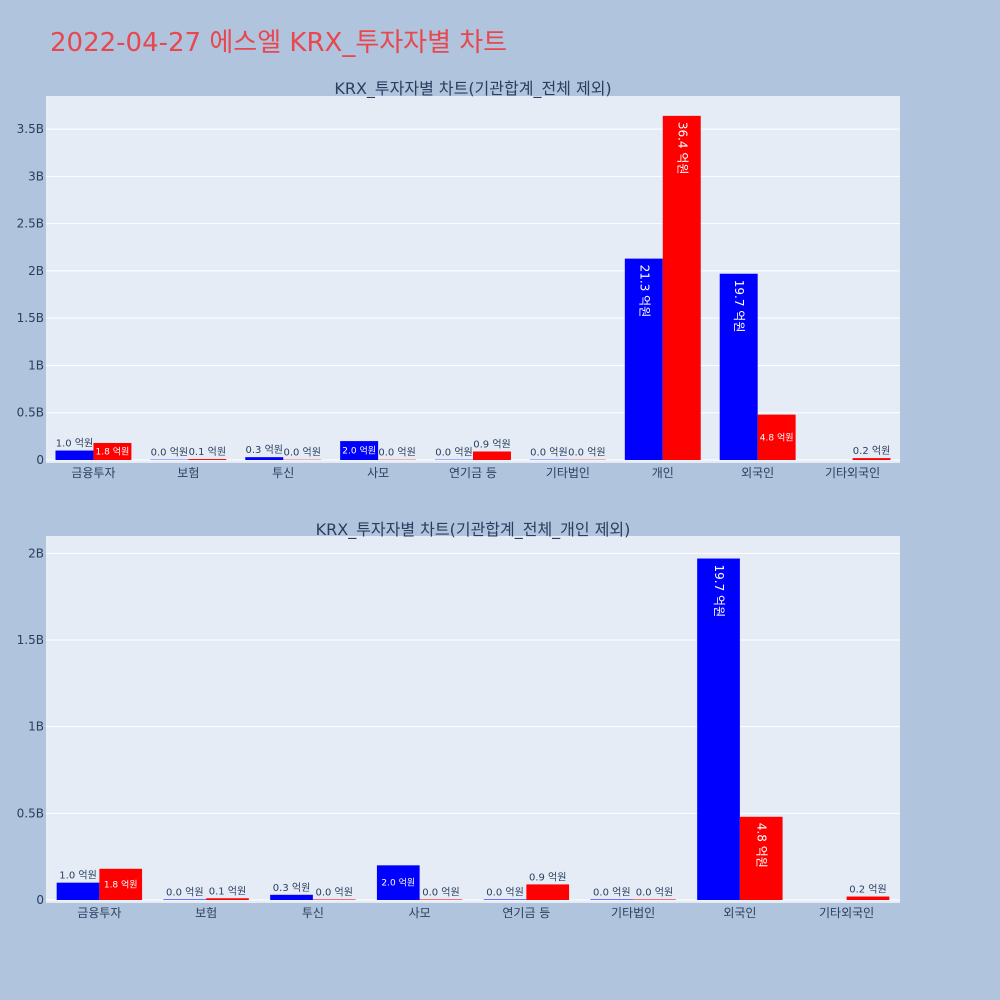 This screenshot has width=1000, height=1000. What do you see at coordinates (472, 89) in the screenshot?
I see `chart-title: KRX_투자자별 차트(기관합계_전체 제외)` at bounding box center [472, 89].